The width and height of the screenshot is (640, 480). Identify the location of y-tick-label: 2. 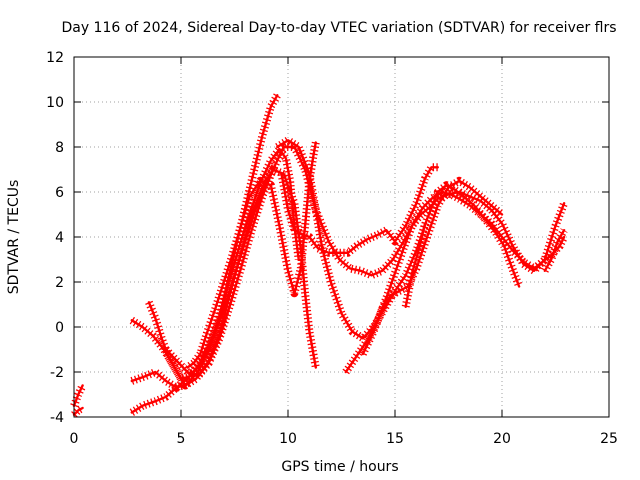
(59, 283).